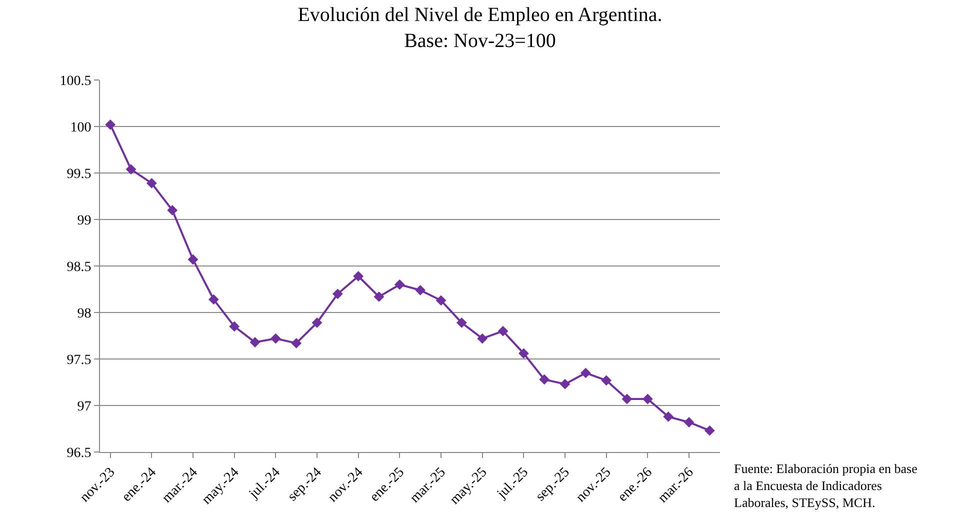 Image resolution: width=960 pixels, height=522 pixels. What do you see at coordinates (480, 28) in the screenshot?
I see `chart-title: Evolución del Nivel de Empleo en Argentina. Base: Nov-23=100` at bounding box center [480, 28].